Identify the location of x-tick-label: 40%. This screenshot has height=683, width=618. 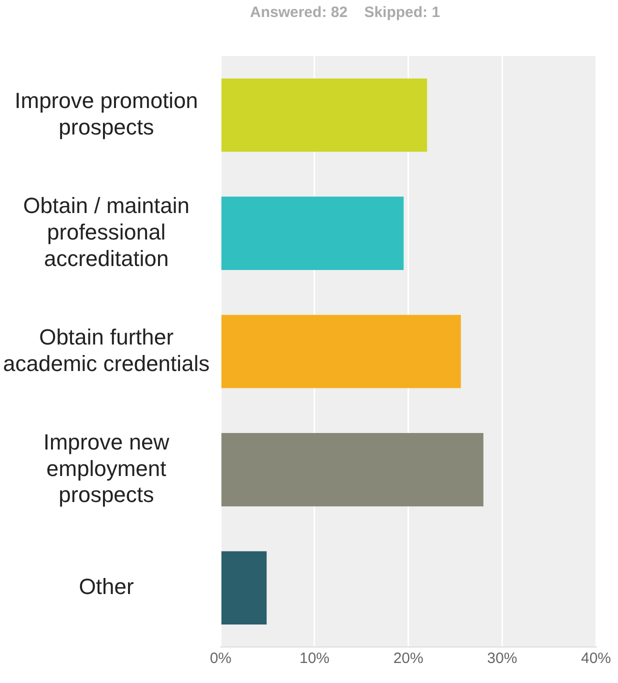
(596, 659).